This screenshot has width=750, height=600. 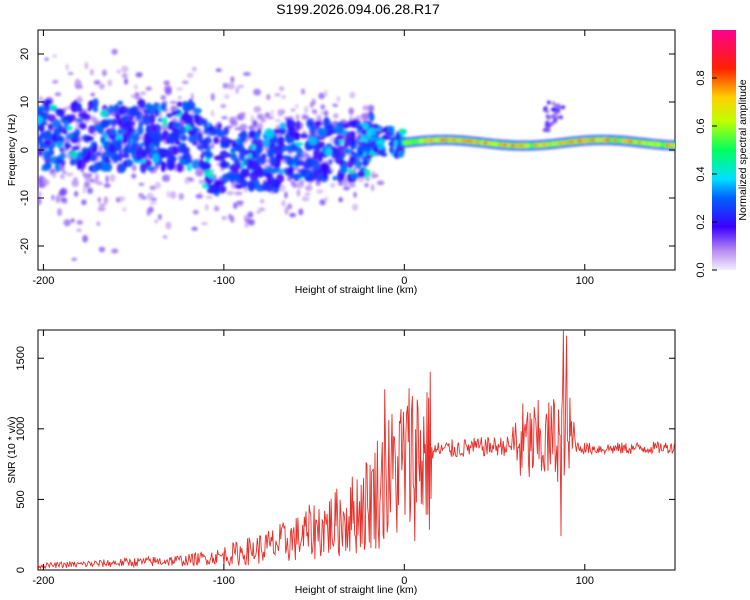 I want to click on x-tick-label: 0, so click(x=404, y=581).